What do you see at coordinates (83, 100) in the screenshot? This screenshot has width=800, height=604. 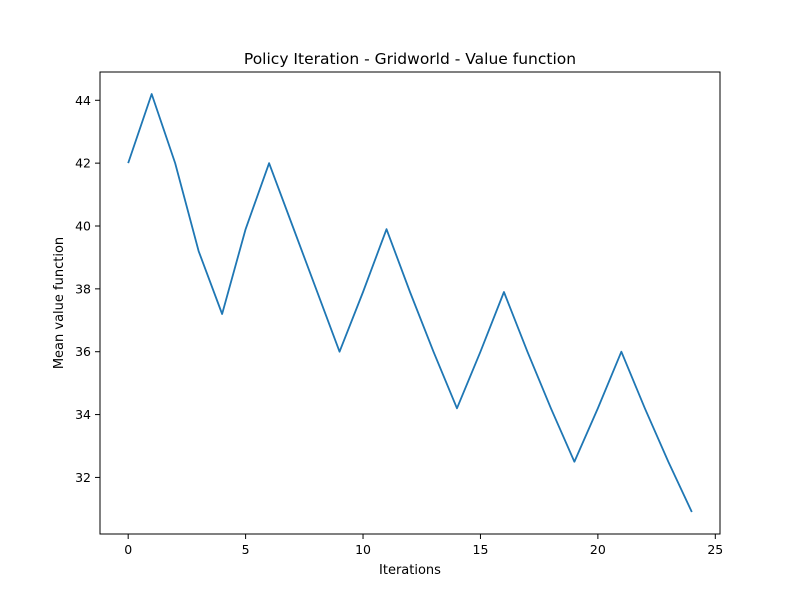 I see `y-tick-label: 44` at bounding box center [83, 100].